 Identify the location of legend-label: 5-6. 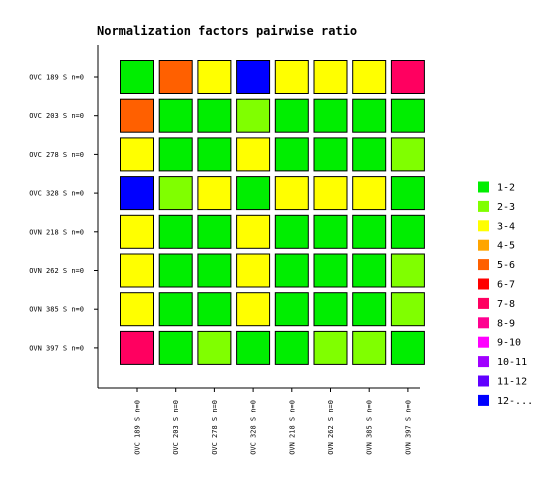
(506, 265).